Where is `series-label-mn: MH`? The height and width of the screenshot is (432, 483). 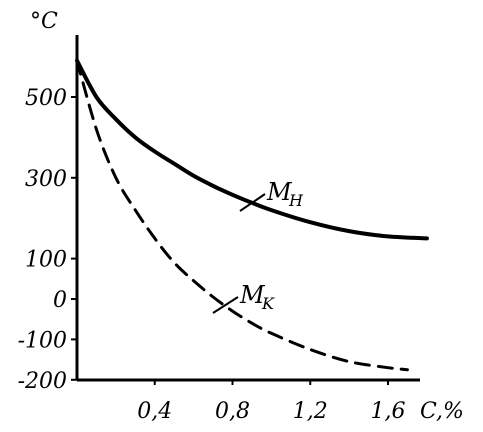 series-label-mn: MH is located at coordinates (271, 195).